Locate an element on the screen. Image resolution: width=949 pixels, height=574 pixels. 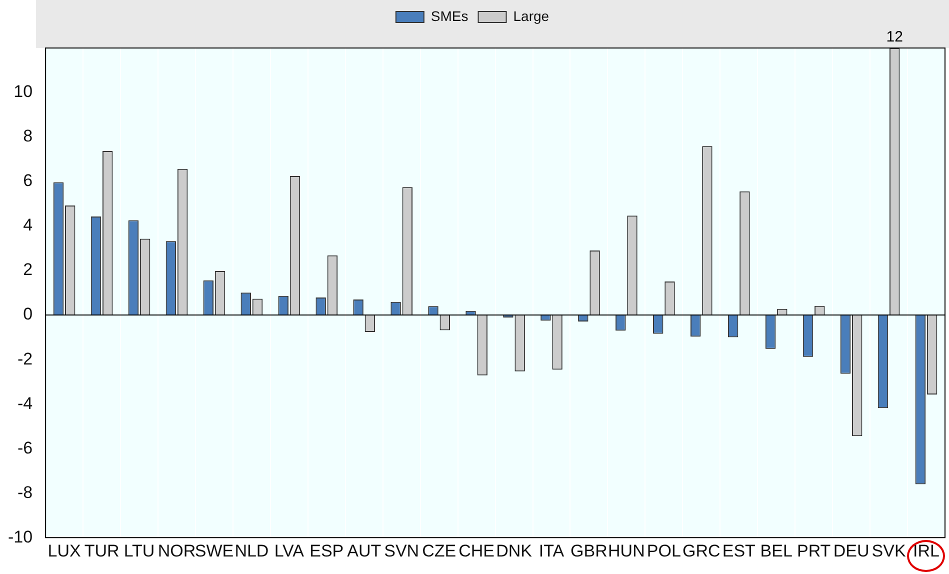
y-tick-label: 4 is located at coordinates (28, 225).